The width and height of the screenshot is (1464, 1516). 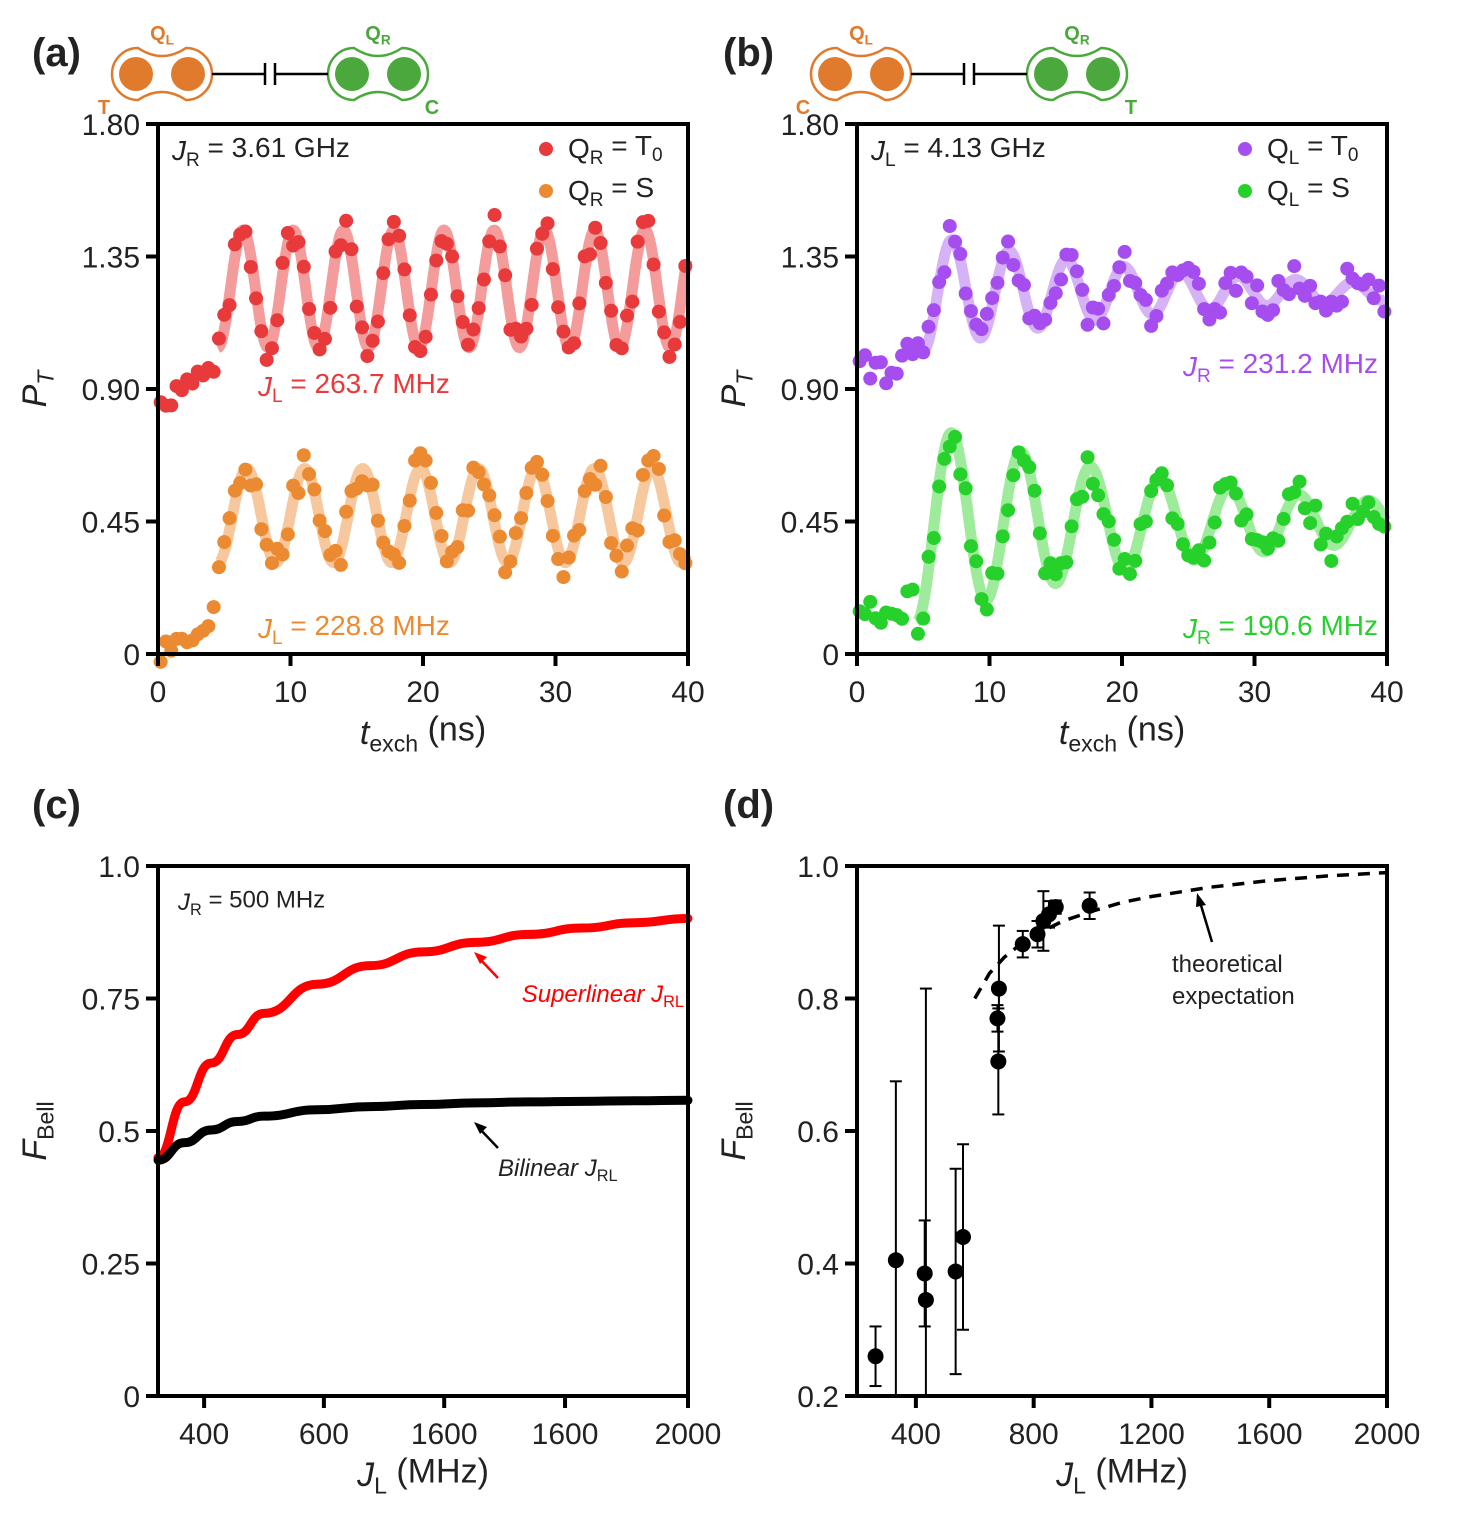 What do you see at coordinates (603, 996) in the screenshot?
I see `superlinear-label: Superlinear JRL​` at bounding box center [603, 996].